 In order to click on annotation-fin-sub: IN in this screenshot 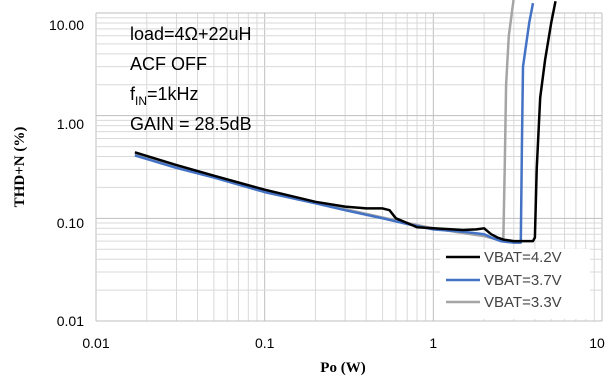, I will do `click(141, 101)`.